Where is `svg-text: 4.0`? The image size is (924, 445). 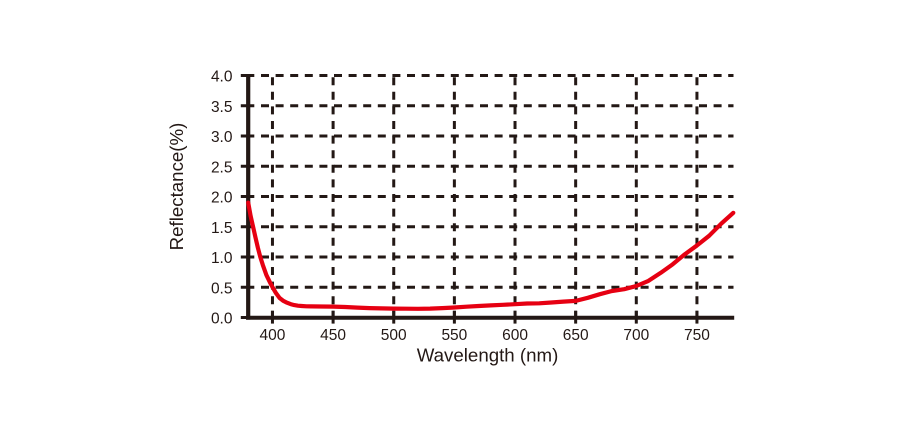 svg-text: 4.0 is located at coordinates (222, 77).